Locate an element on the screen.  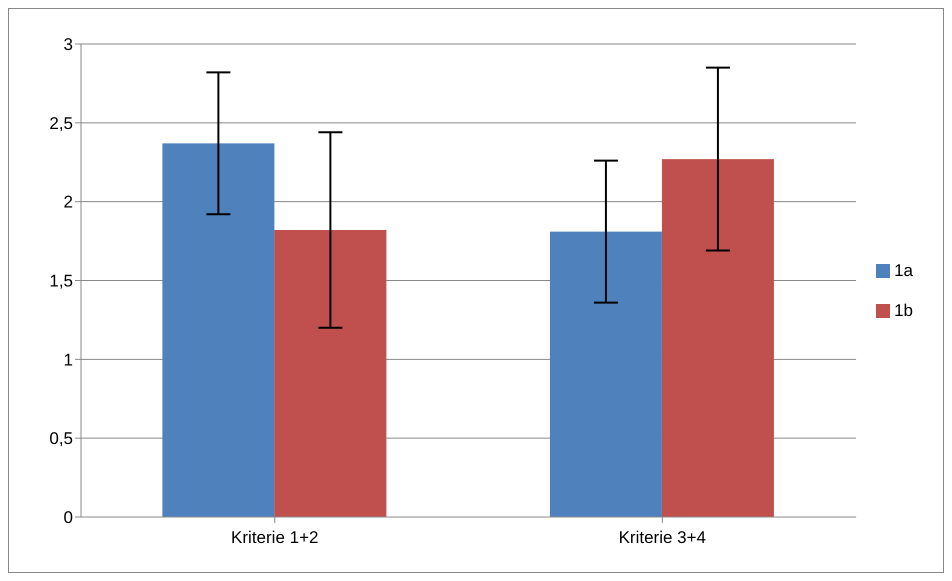
legend-label: 1b is located at coordinates (903, 310).